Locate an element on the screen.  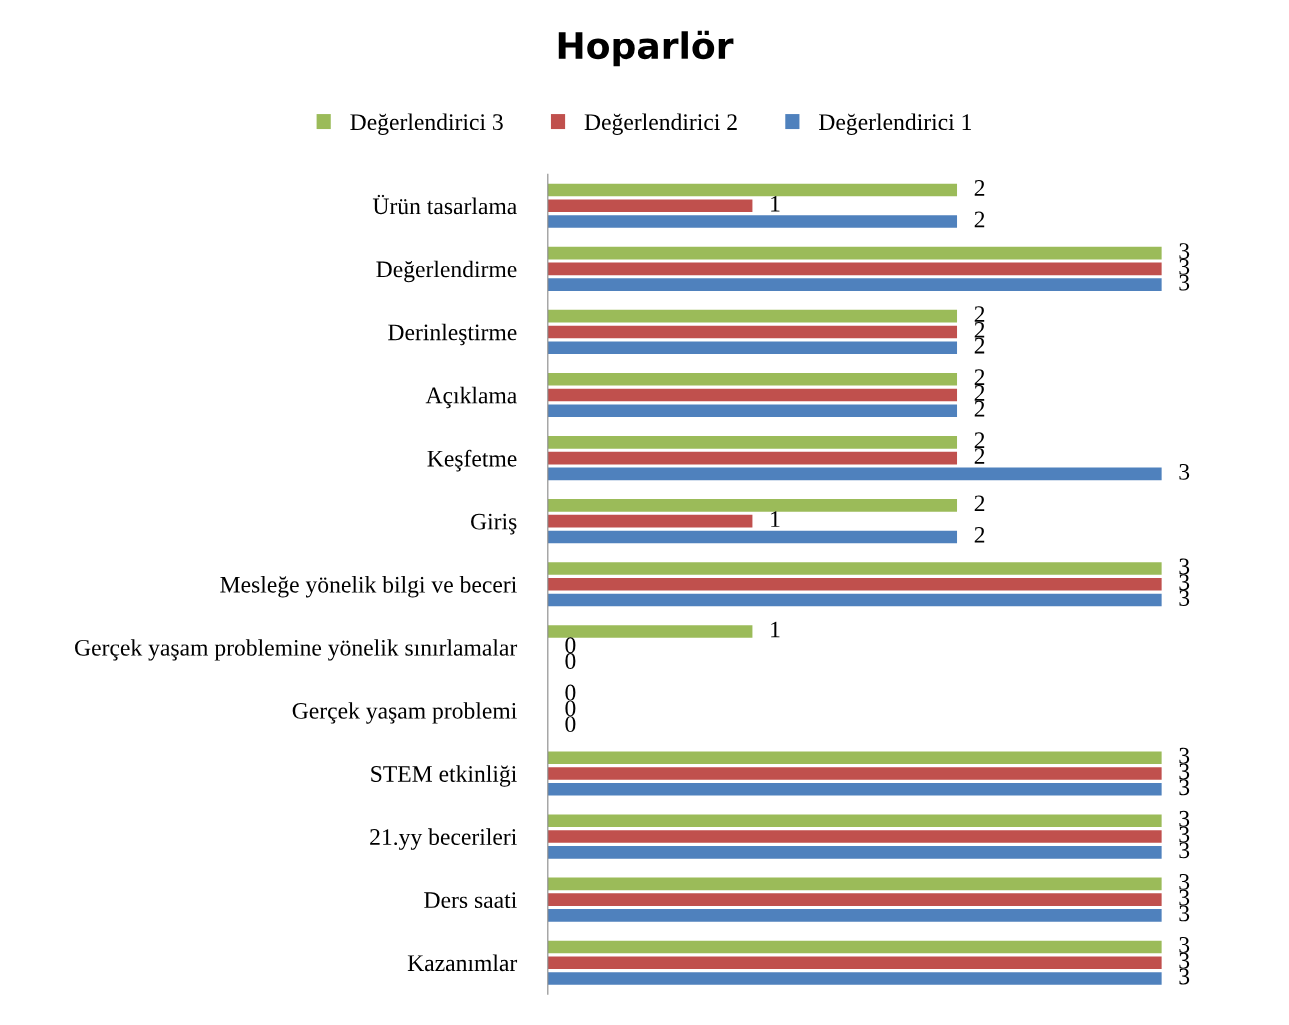
y-tick-label: Kazanımlar is located at coordinates (462, 963).